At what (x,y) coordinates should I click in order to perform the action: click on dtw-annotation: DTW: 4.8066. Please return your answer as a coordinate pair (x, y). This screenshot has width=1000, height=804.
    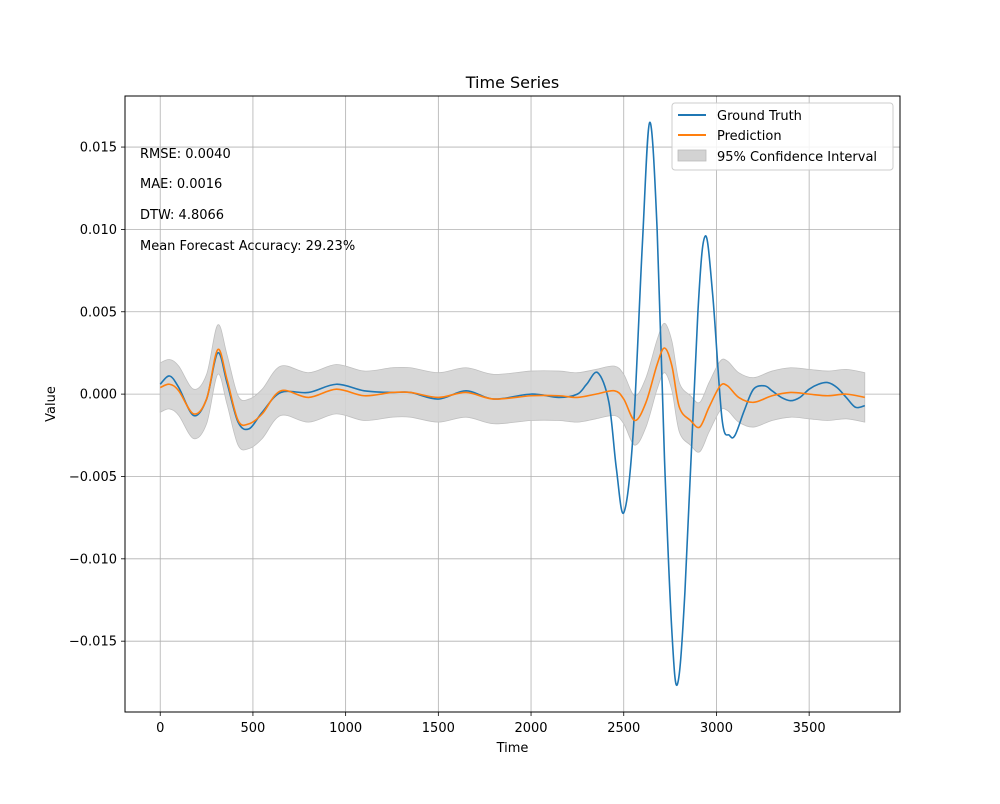
    Looking at the image, I should click on (182, 215).